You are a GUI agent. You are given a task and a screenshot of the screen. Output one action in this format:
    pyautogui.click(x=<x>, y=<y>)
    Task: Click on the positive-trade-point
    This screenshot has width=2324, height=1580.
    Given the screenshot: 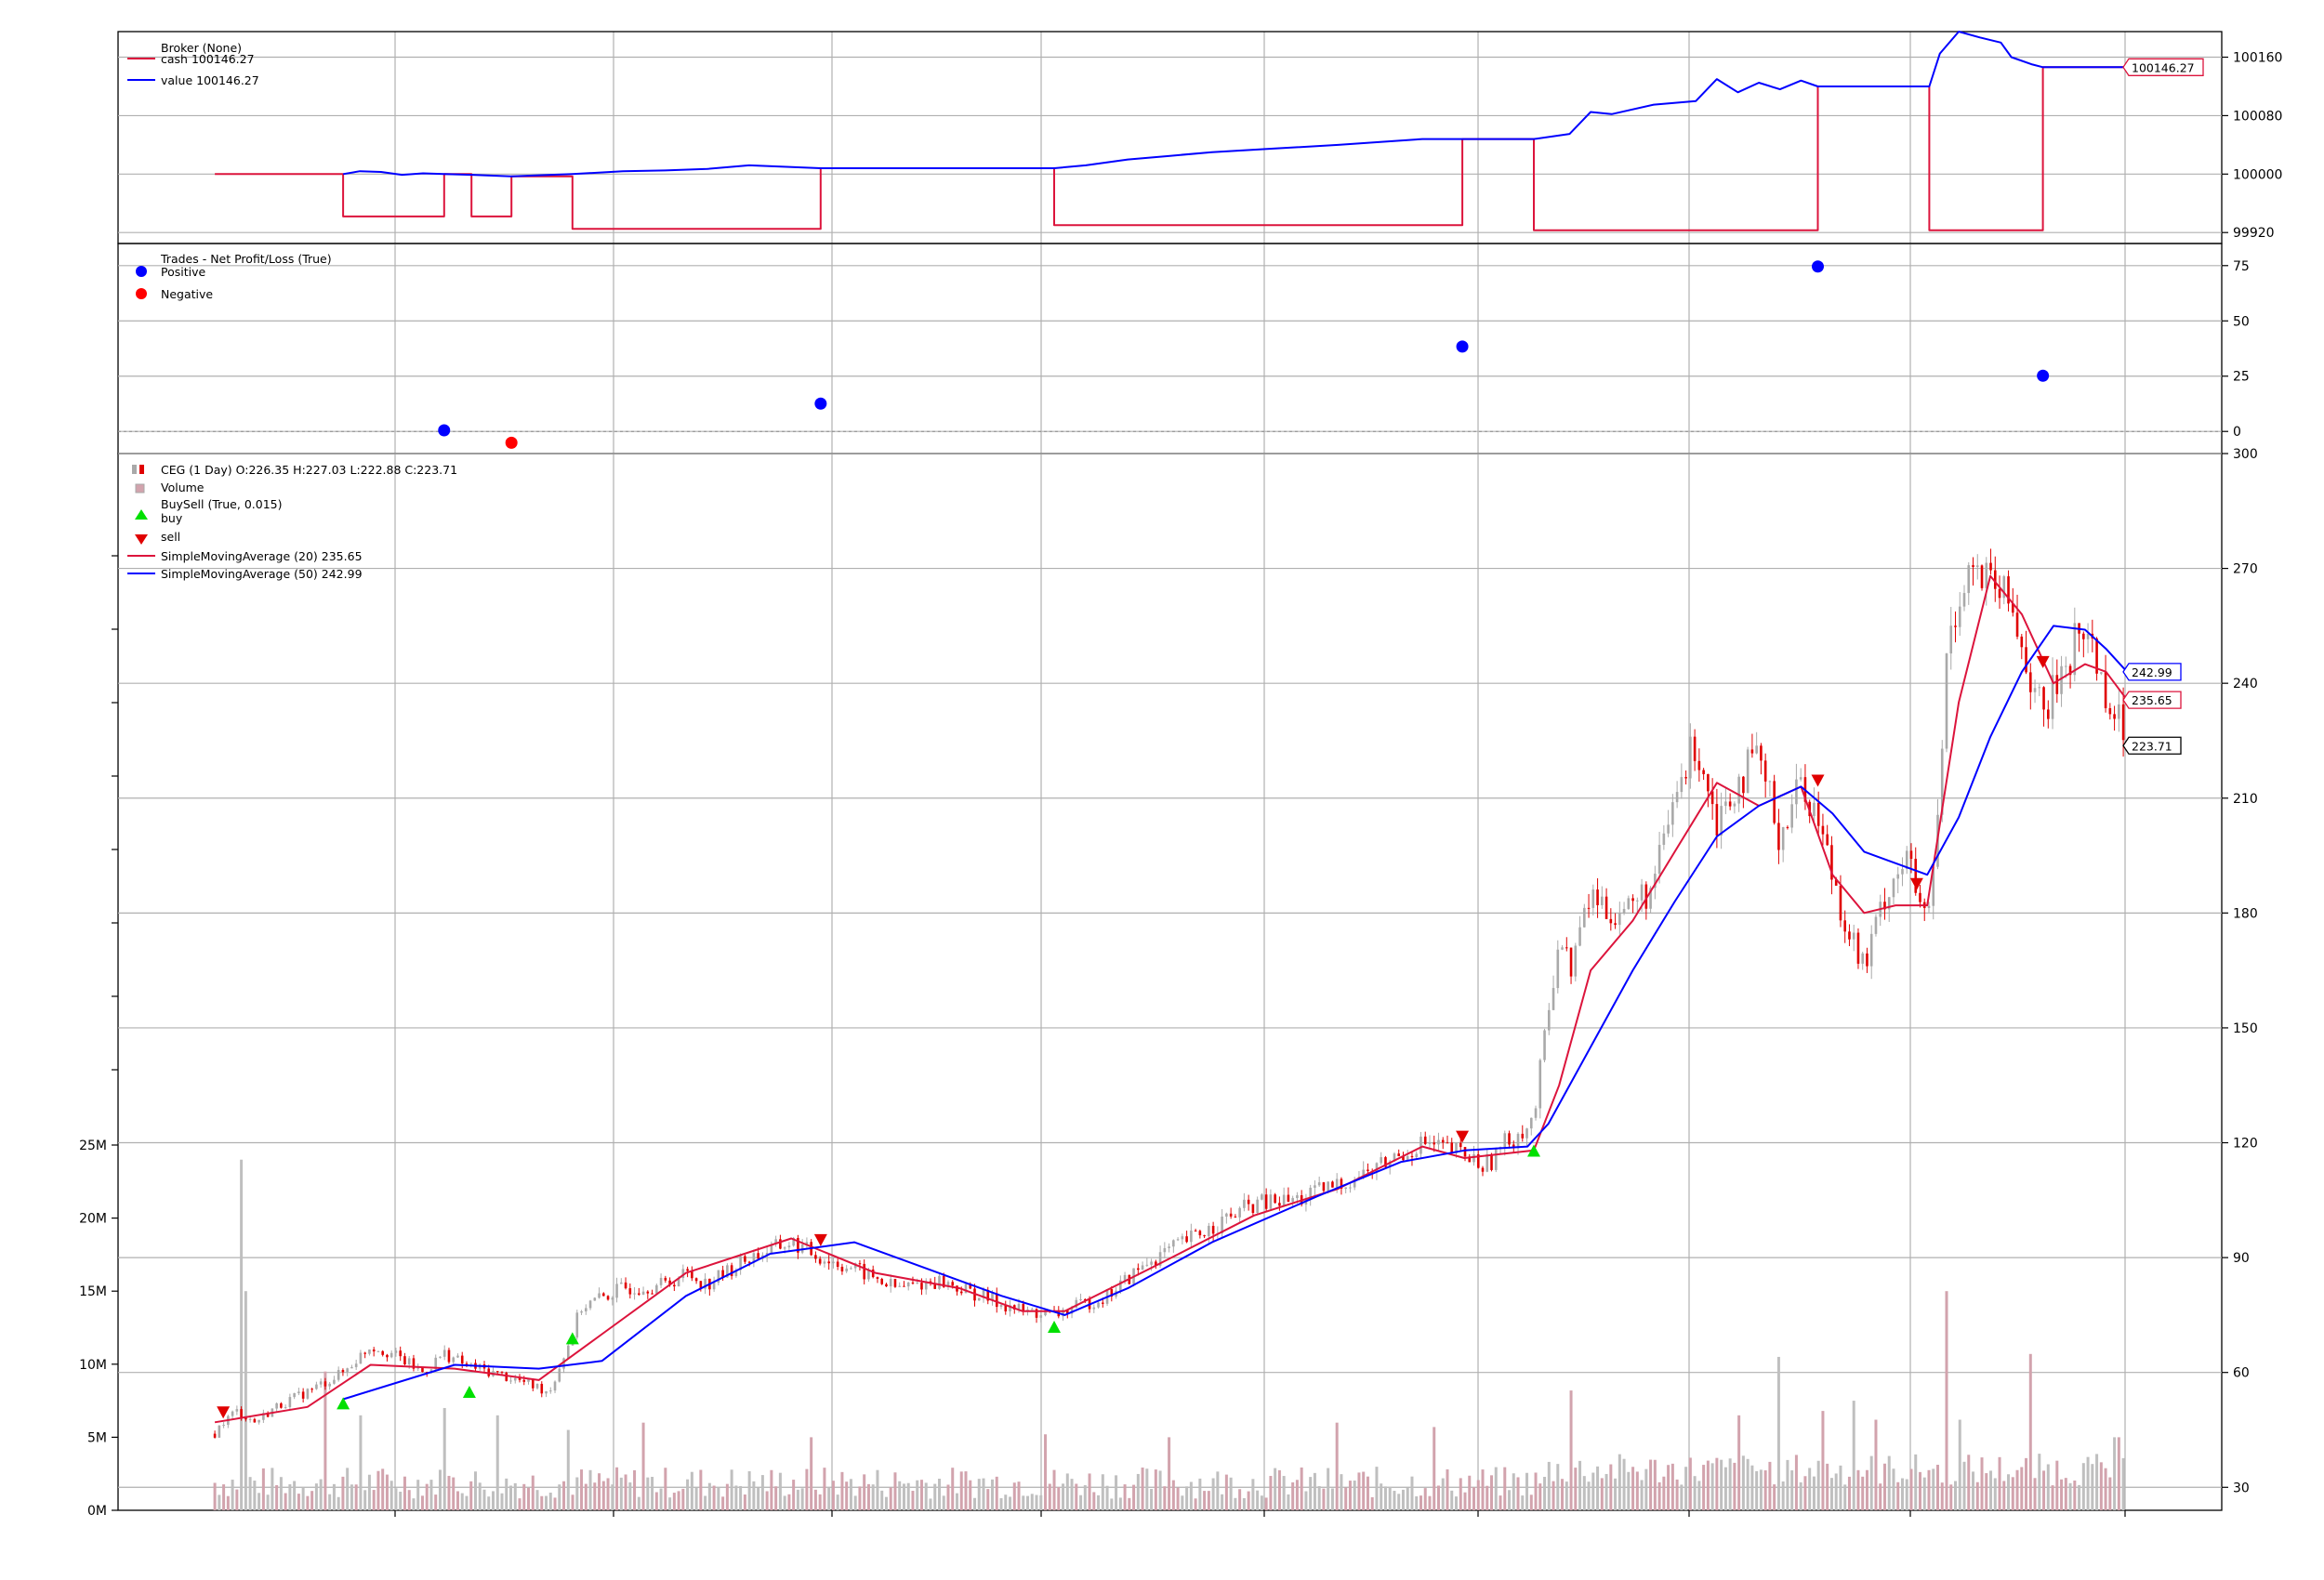 What is the action you would take?
    pyautogui.click(x=444, y=430)
    